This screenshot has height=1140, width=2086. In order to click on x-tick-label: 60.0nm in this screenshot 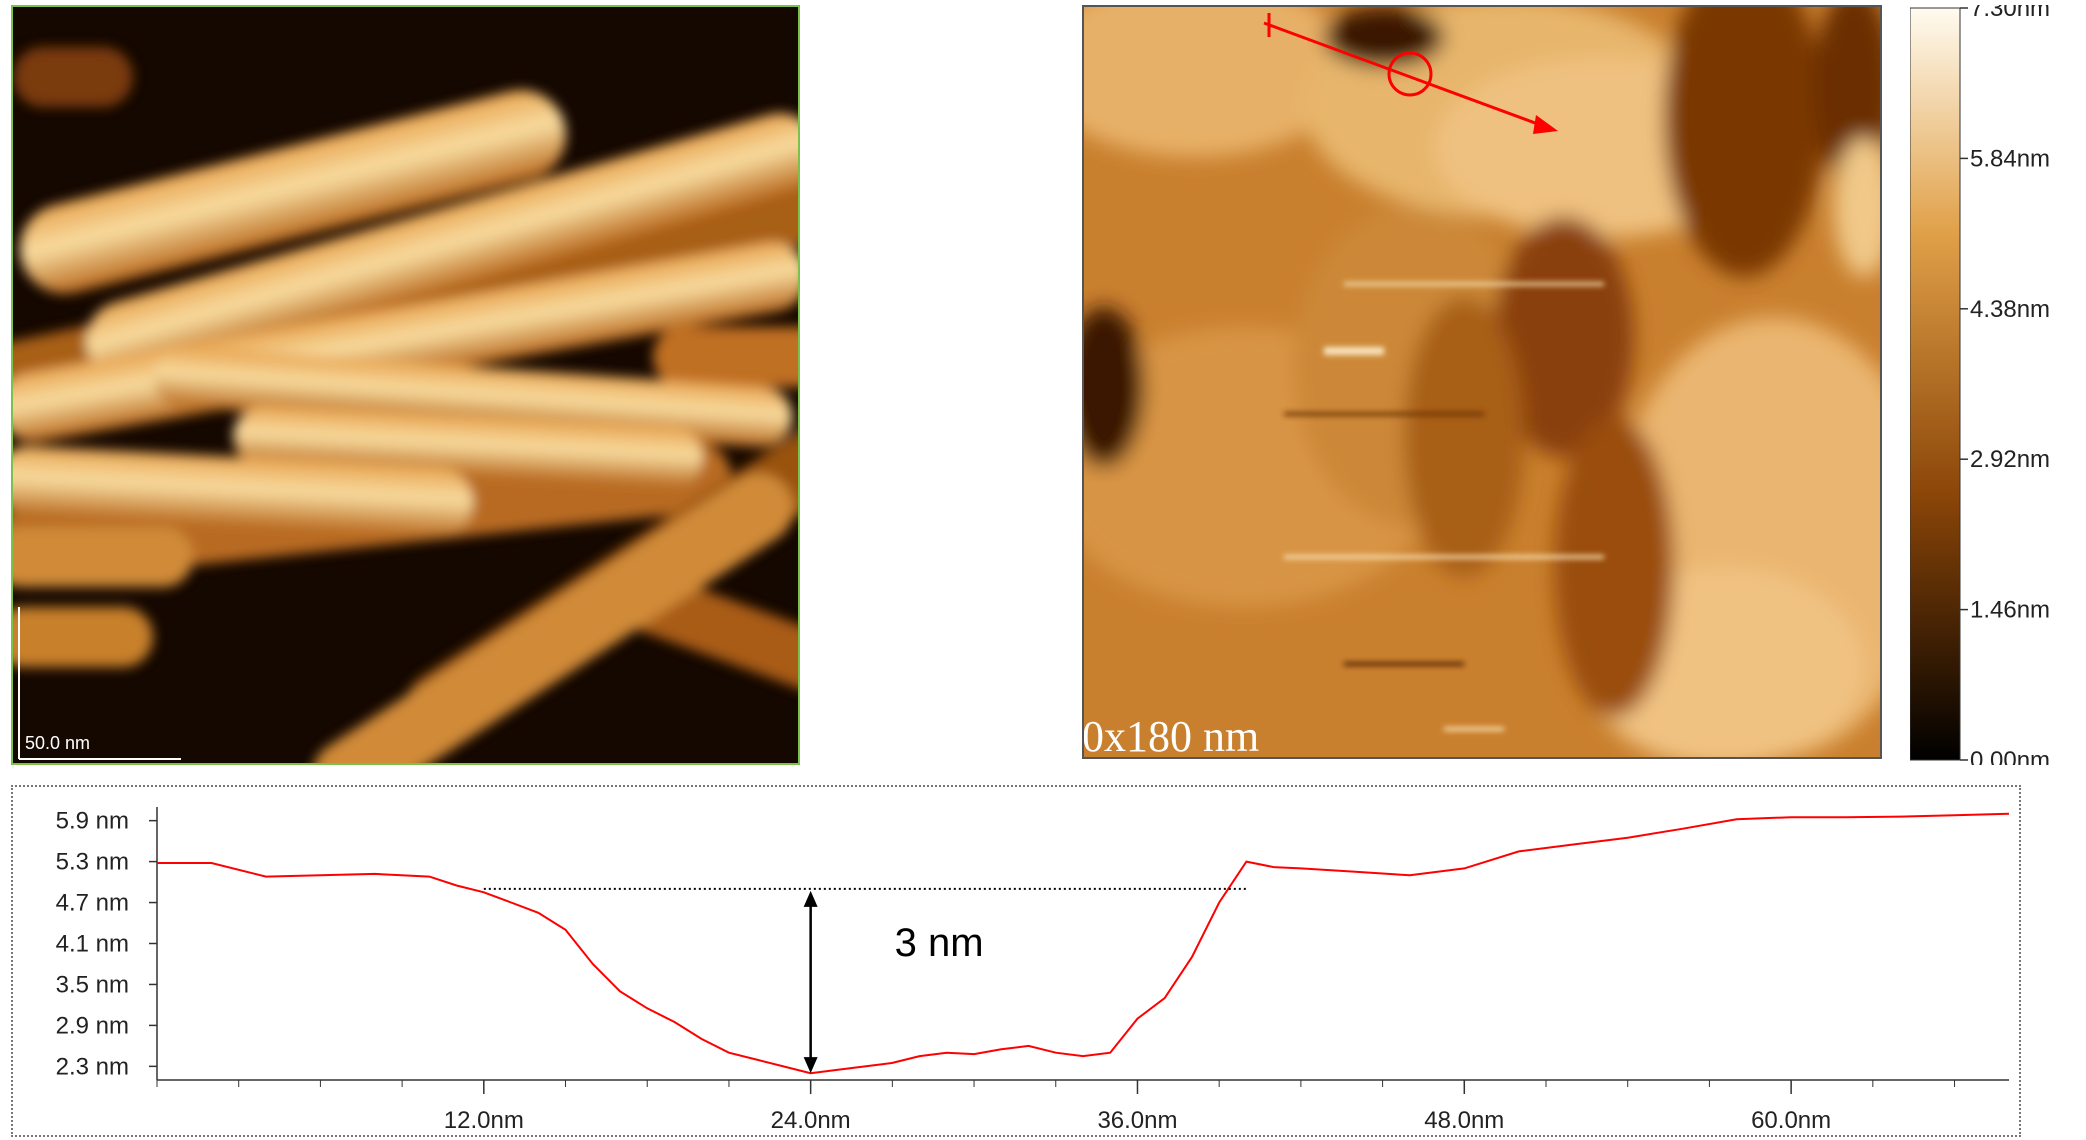, I will do `click(1791, 1120)`.